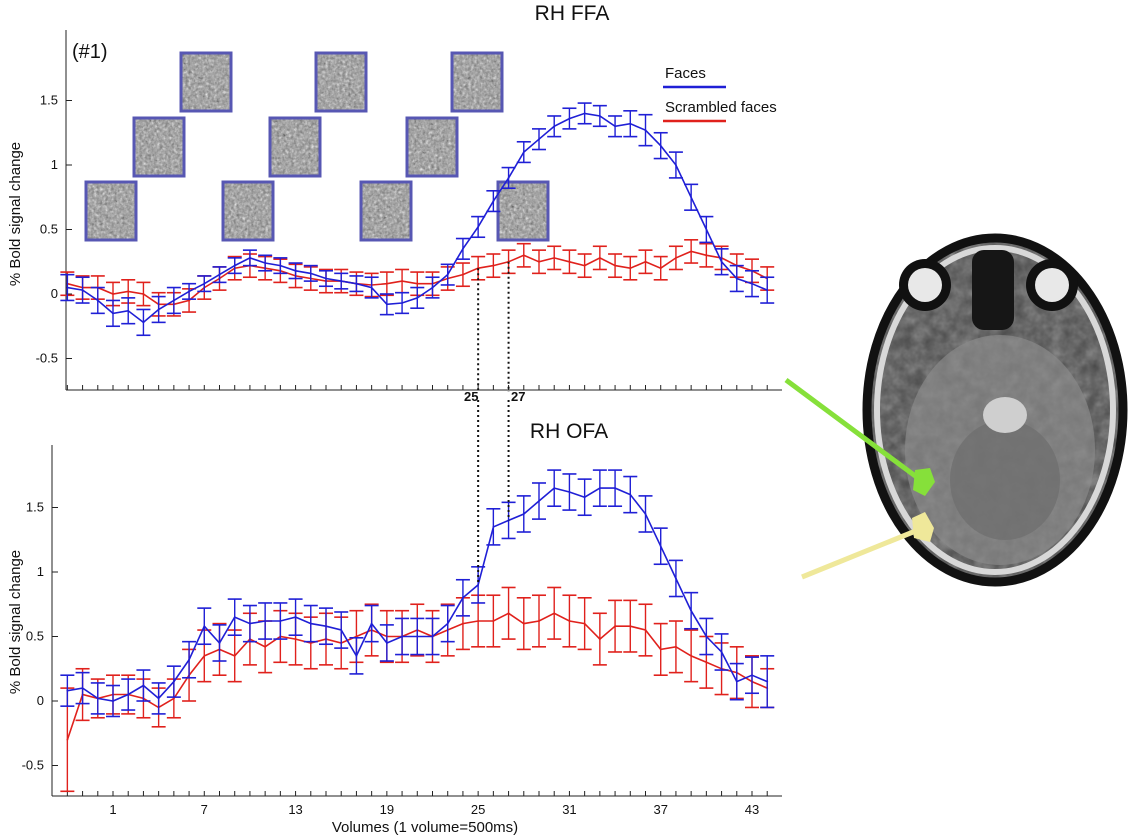 This screenshot has height=836, width=1137. I want to click on ofa-roi, so click(924, 482).